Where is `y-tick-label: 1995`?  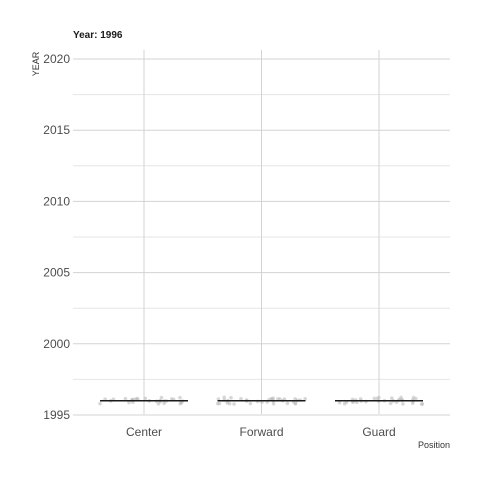
y-tick-label: 1995 is located at coordinates (56, 415).